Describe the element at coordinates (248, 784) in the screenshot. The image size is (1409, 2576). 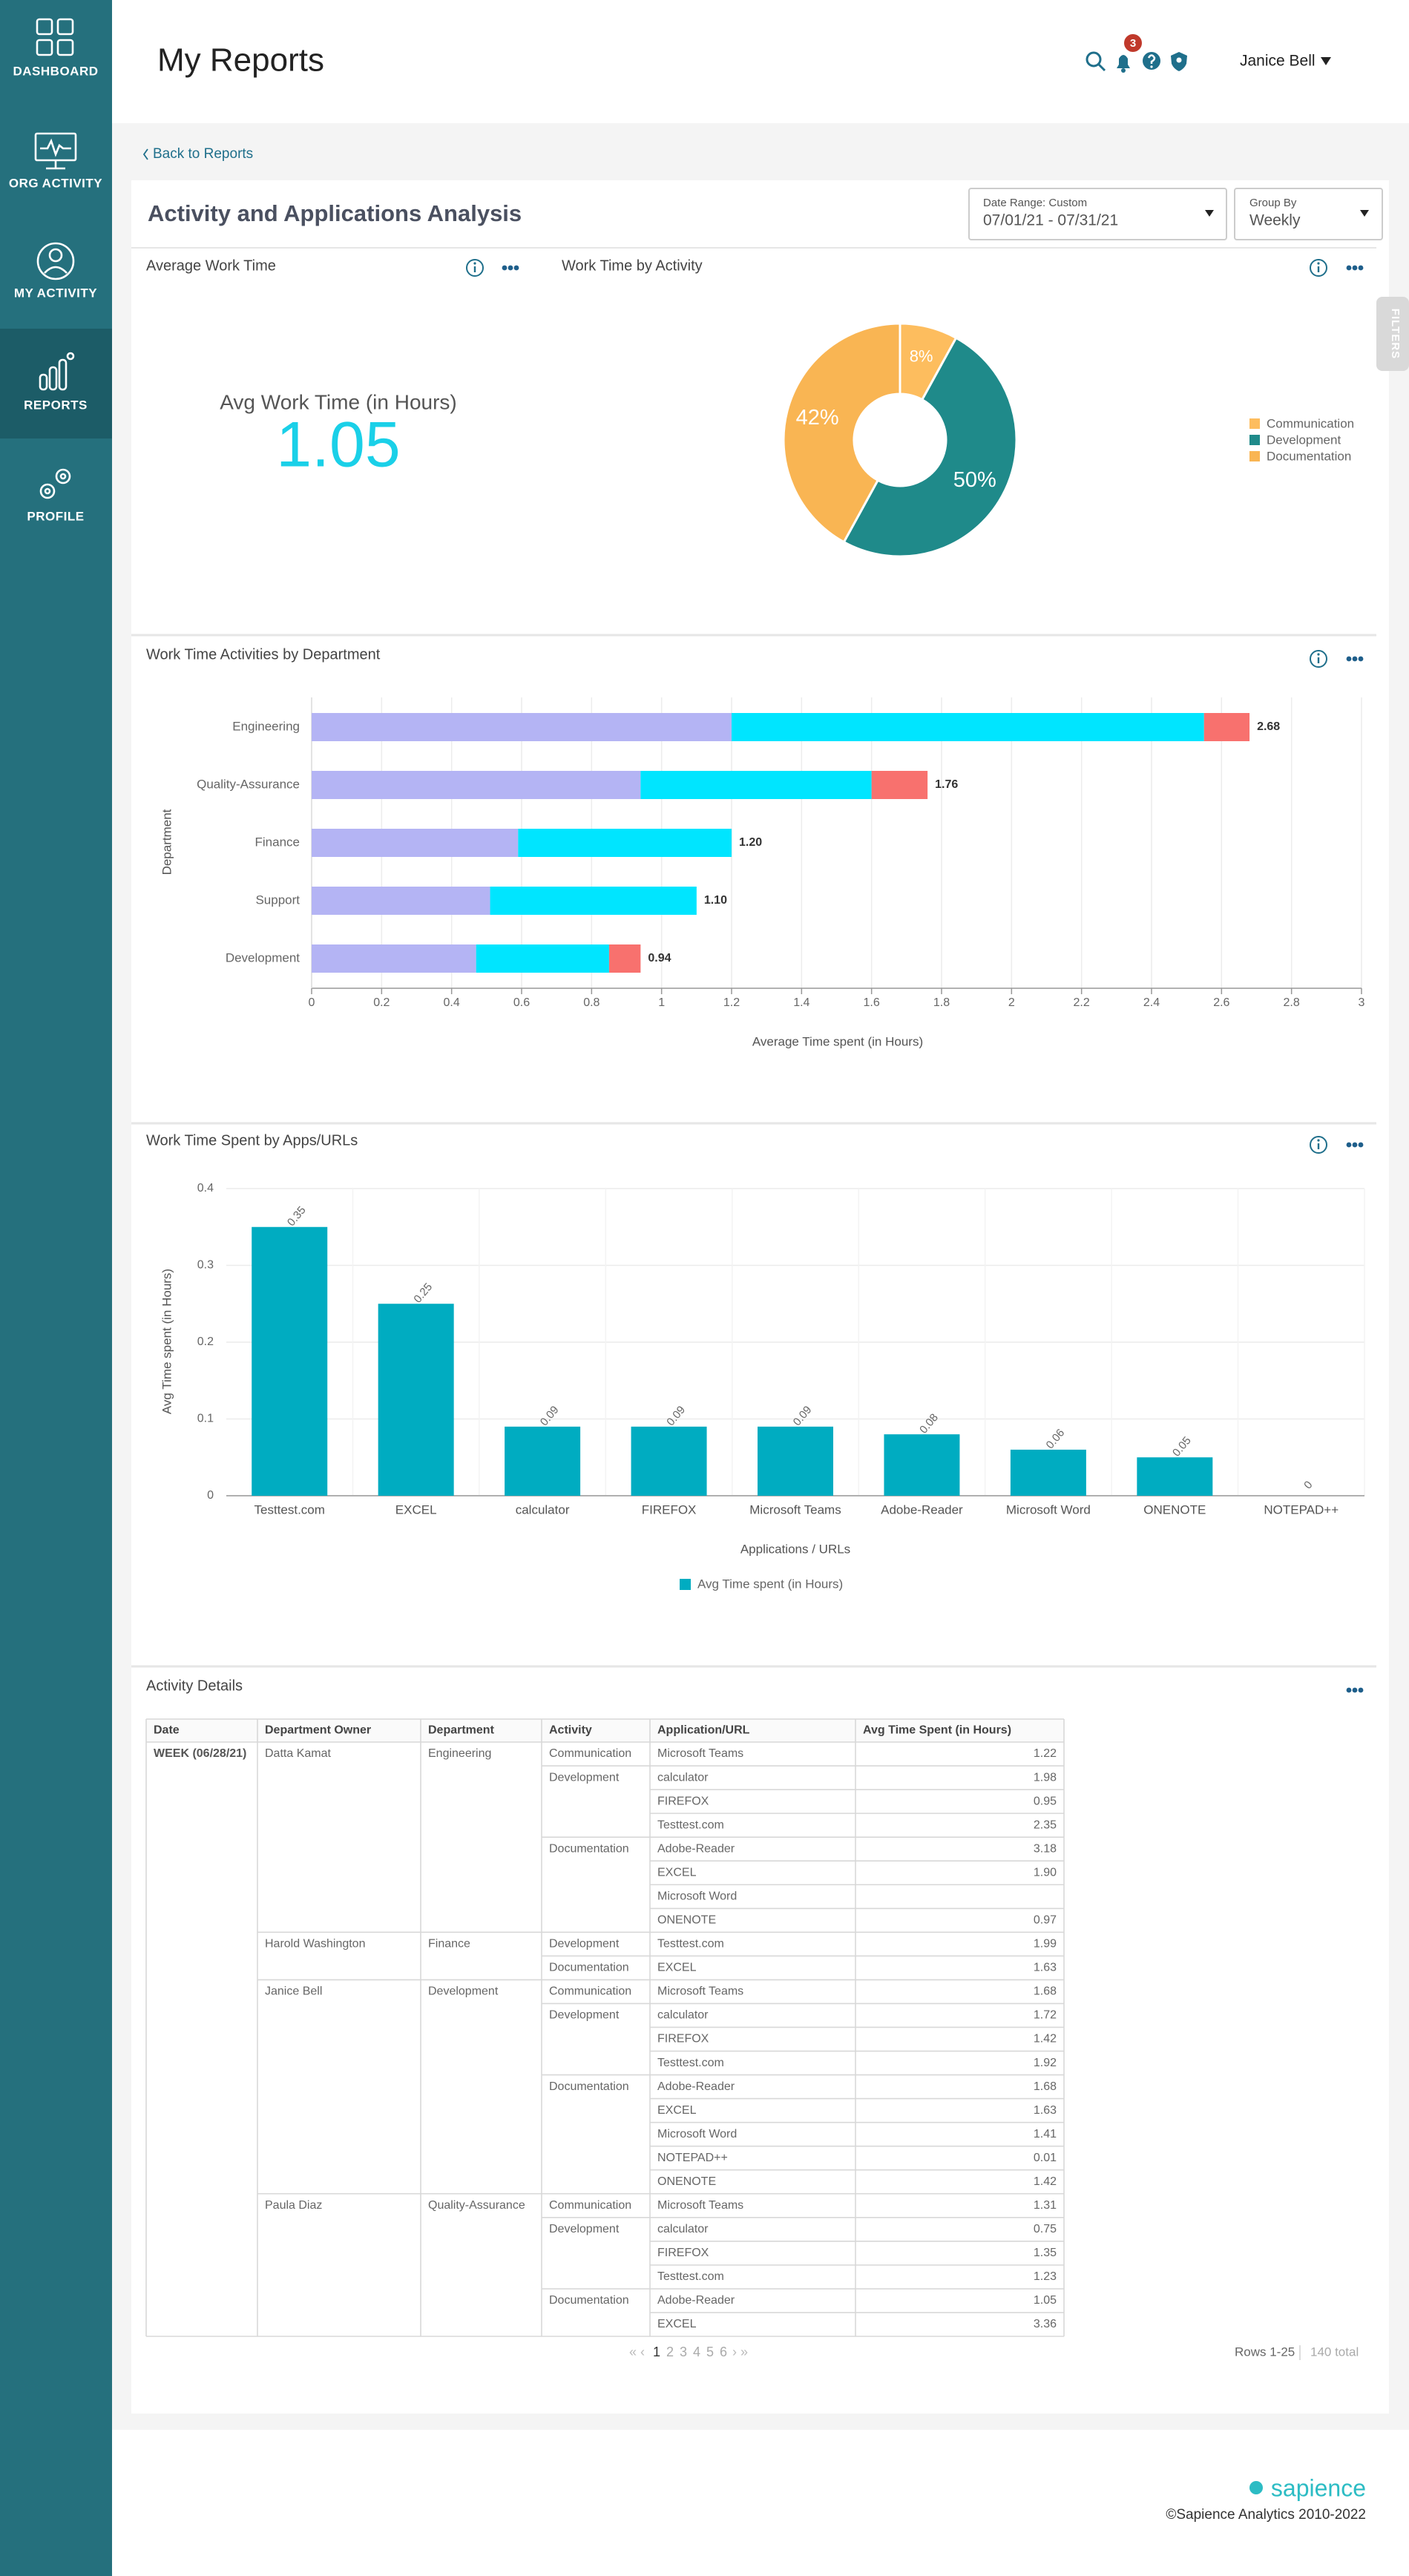
I see `y-tick-label: Quality-Assurance` at that location.